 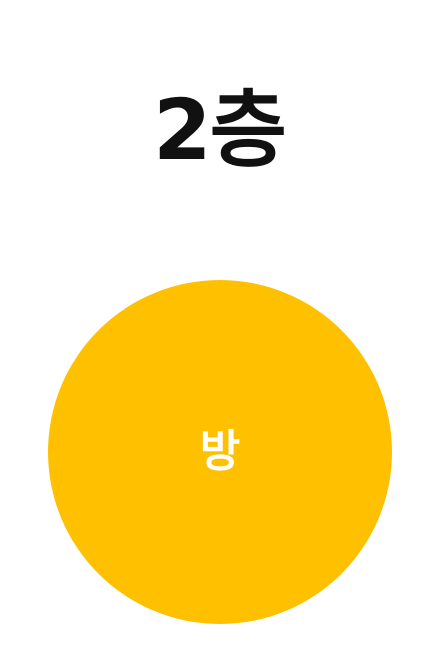 I want to click on room-label: 방, so click(x=220, y=451).